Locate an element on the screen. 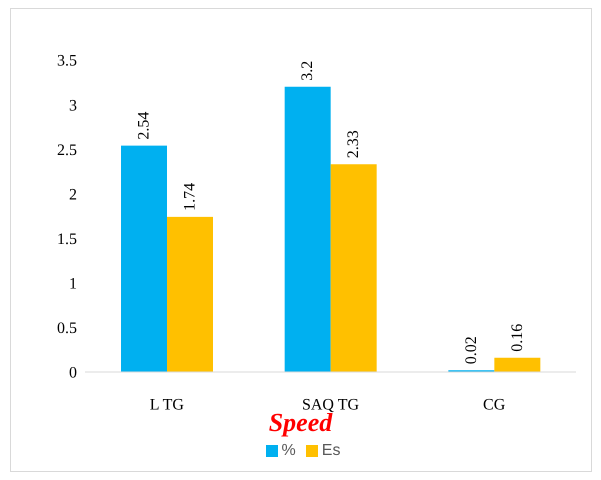 This screenshot has width=601, height=480. y-tick-label: 0.5 is located at coordinates (67, 329).